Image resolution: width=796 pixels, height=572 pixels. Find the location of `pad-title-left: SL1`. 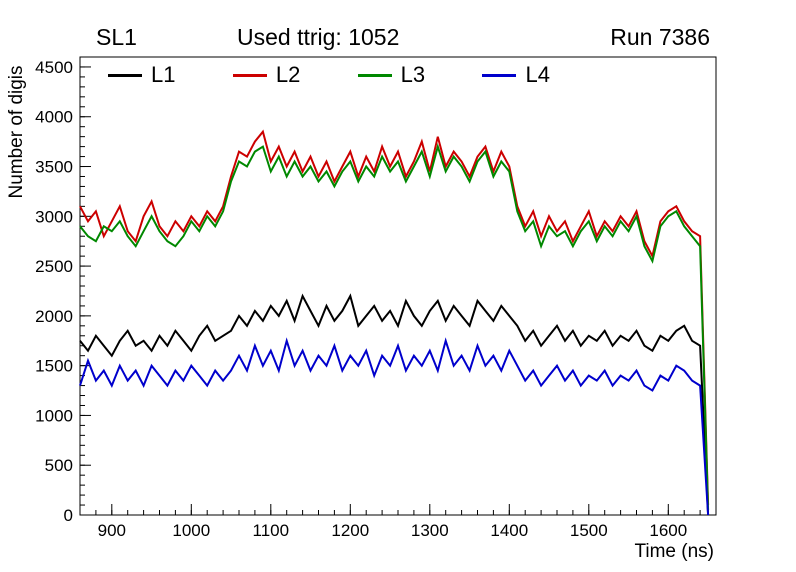

pad-title-left: SL1 is located at coordinates (116, 37).